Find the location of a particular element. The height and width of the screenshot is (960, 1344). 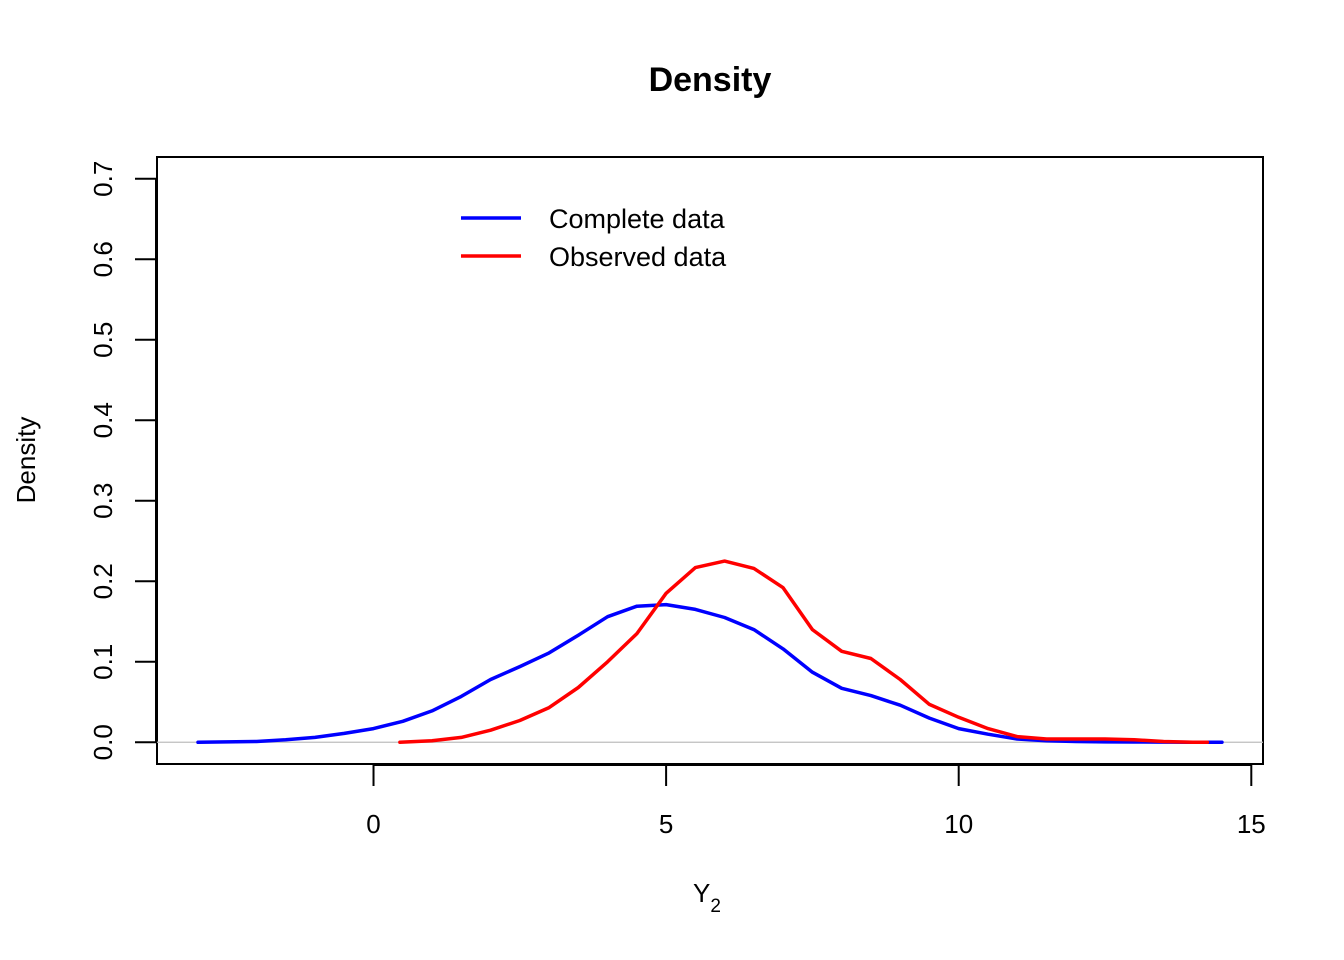

legend-label: Complete data is located at coordinates (637, 219).